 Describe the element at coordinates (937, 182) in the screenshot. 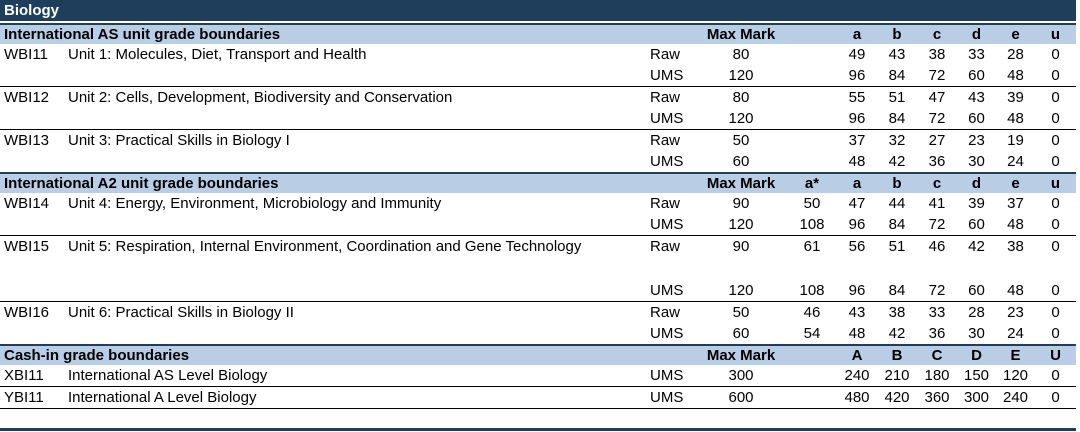

I see `grade-header: c` at that location.